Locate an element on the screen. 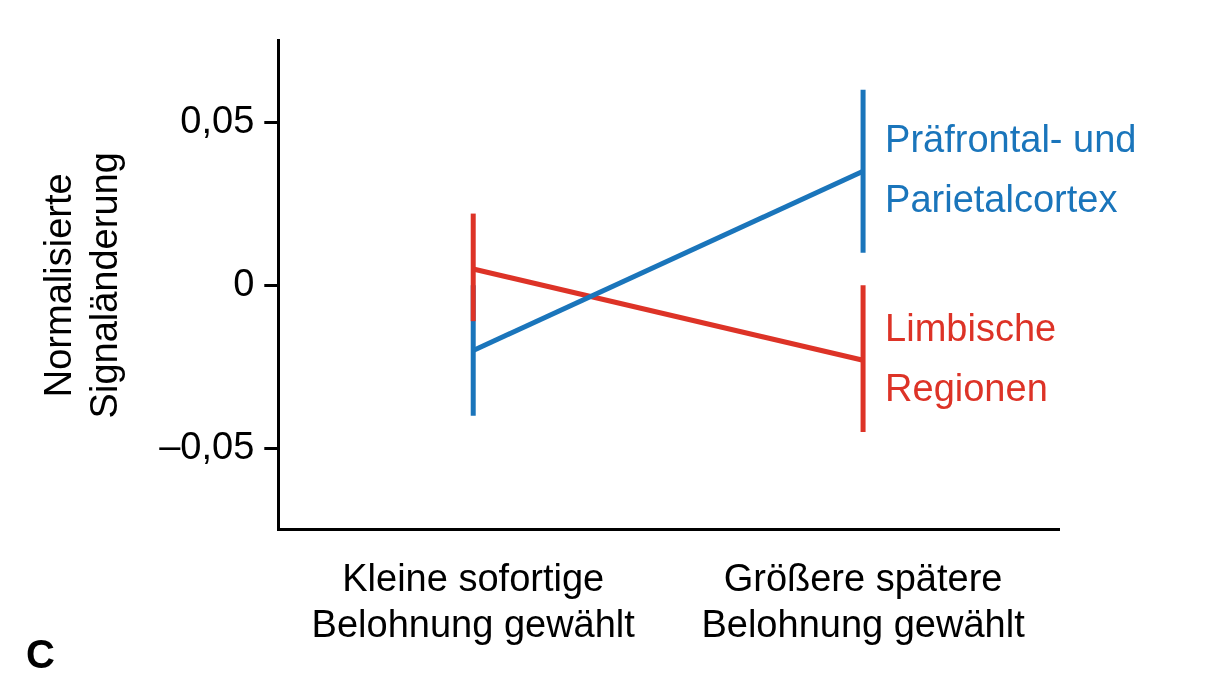  y-tick-label: –0,05 is located at coordinates (207, 445).